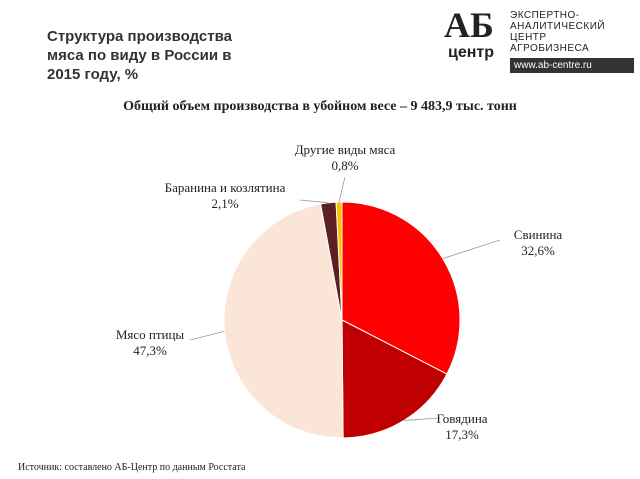 The width and height of the screenshot is (640, 479). I want to click on slice-value: 17,3%, so click(462, 434).